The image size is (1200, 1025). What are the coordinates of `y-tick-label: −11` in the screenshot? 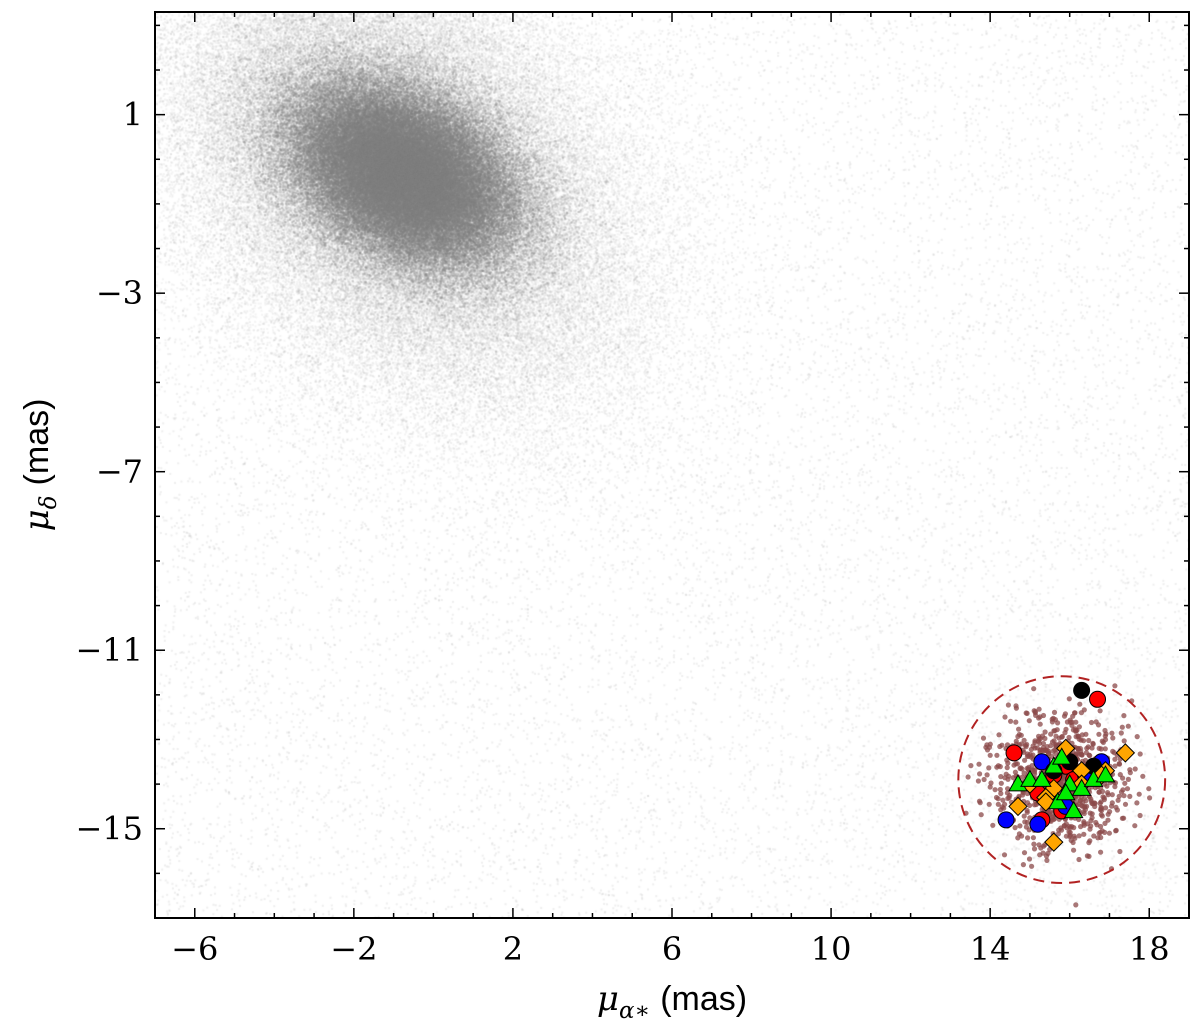 It's located at (109, 650).